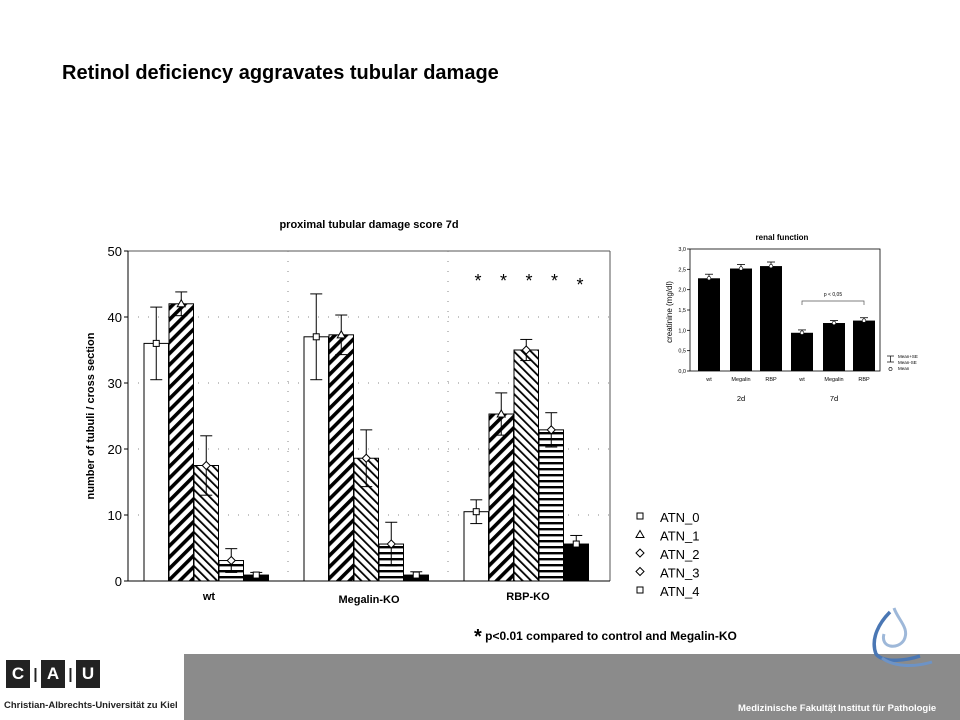 The height and width of the screenshot is (720, 960). Describe the element at coordinates (669, 312) in the screenshot. I see `inset-y-label: creatinine (mg/dl)` at that location.